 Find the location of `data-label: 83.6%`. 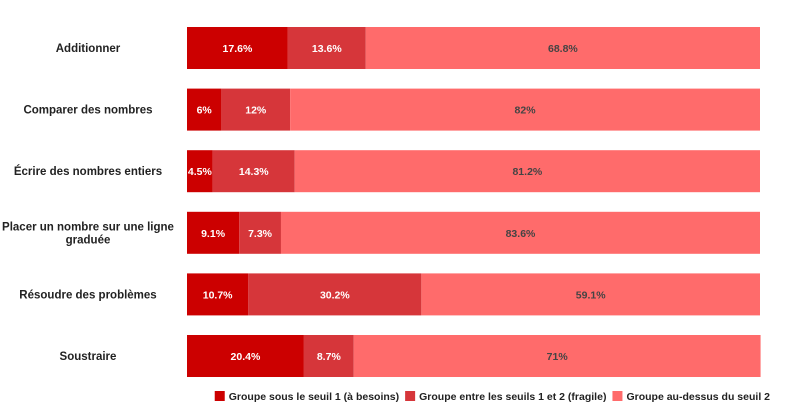

data-label: 83.6% is located at coordinates (521, 234).